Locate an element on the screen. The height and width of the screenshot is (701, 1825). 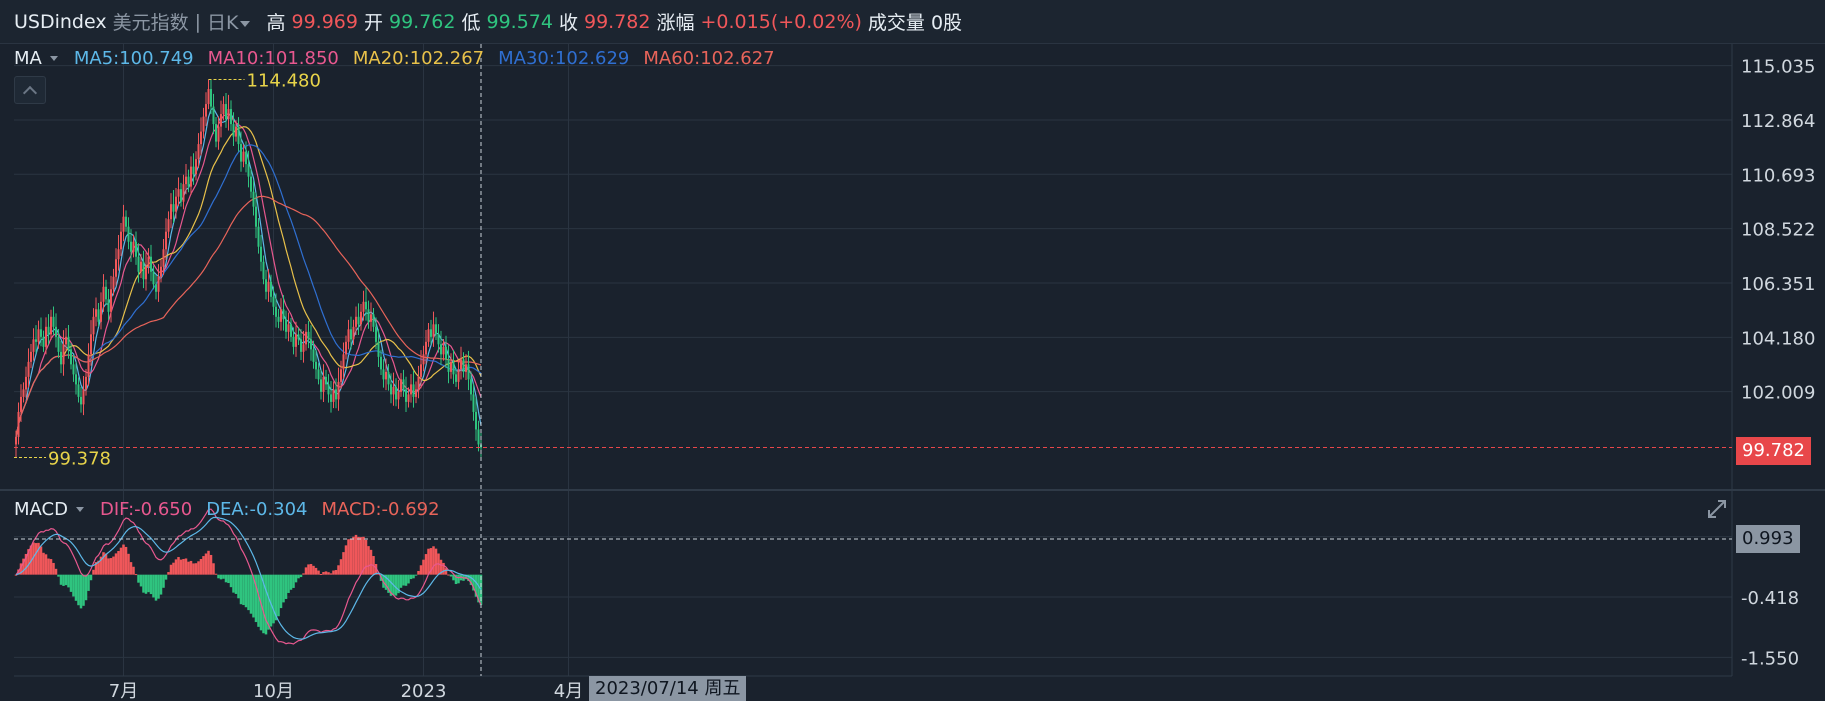
ma-indicator-name: MA is located at coordinates (28, 58).